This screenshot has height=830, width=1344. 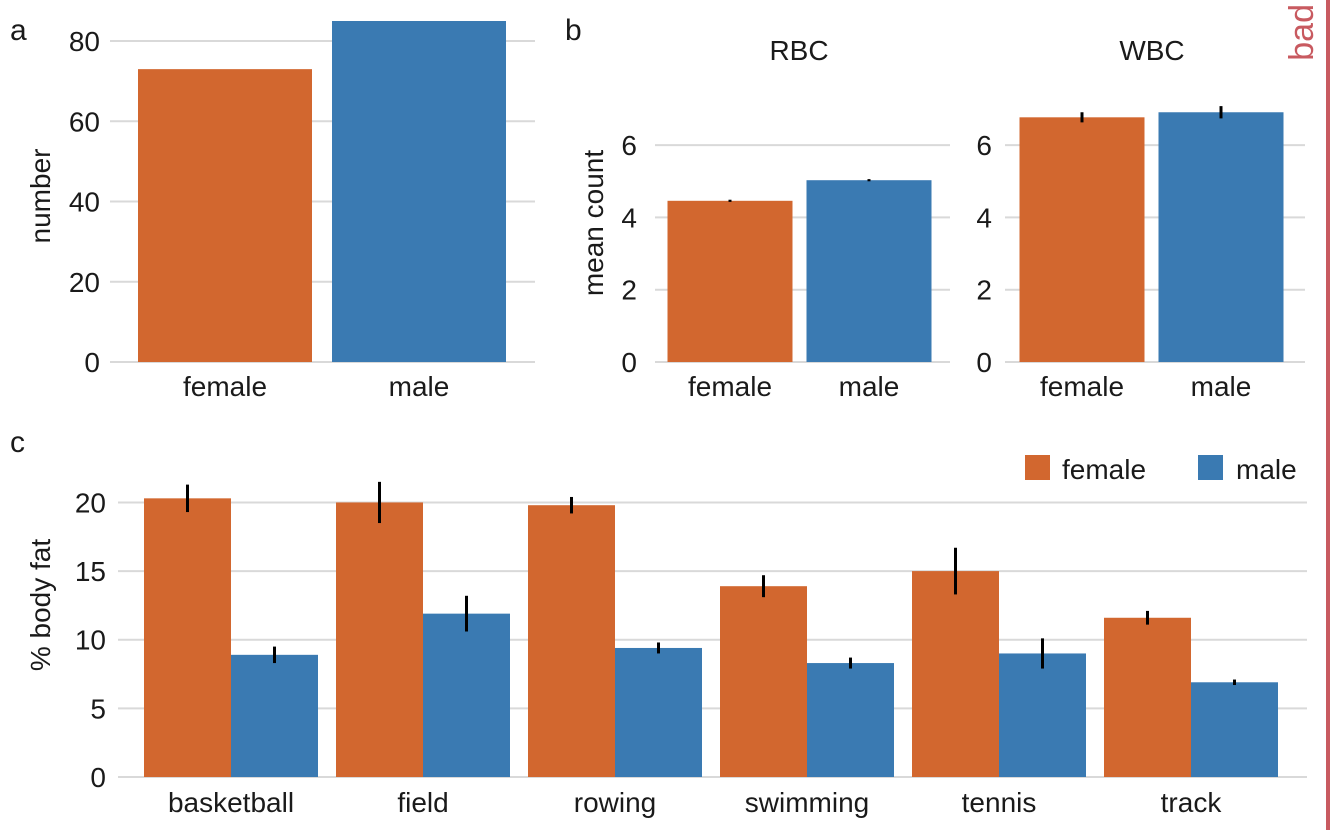 I want to click on y-tick-c-1: 5, so click(x=98, y=708).